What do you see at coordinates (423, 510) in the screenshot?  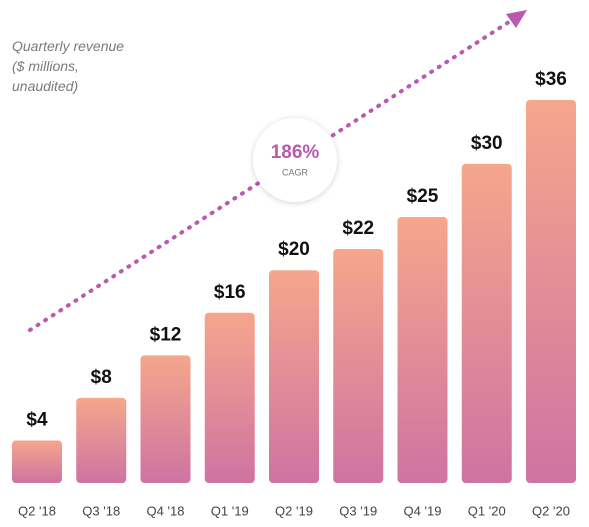 I see `x-tick-label: Q4 '19` at bounding box center [423, 510].